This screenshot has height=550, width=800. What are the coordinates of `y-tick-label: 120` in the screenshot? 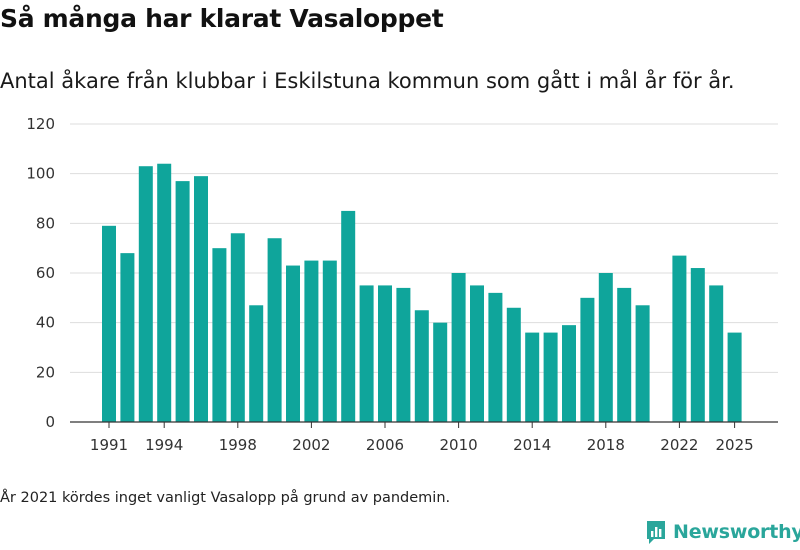 It's located at (40, 124).